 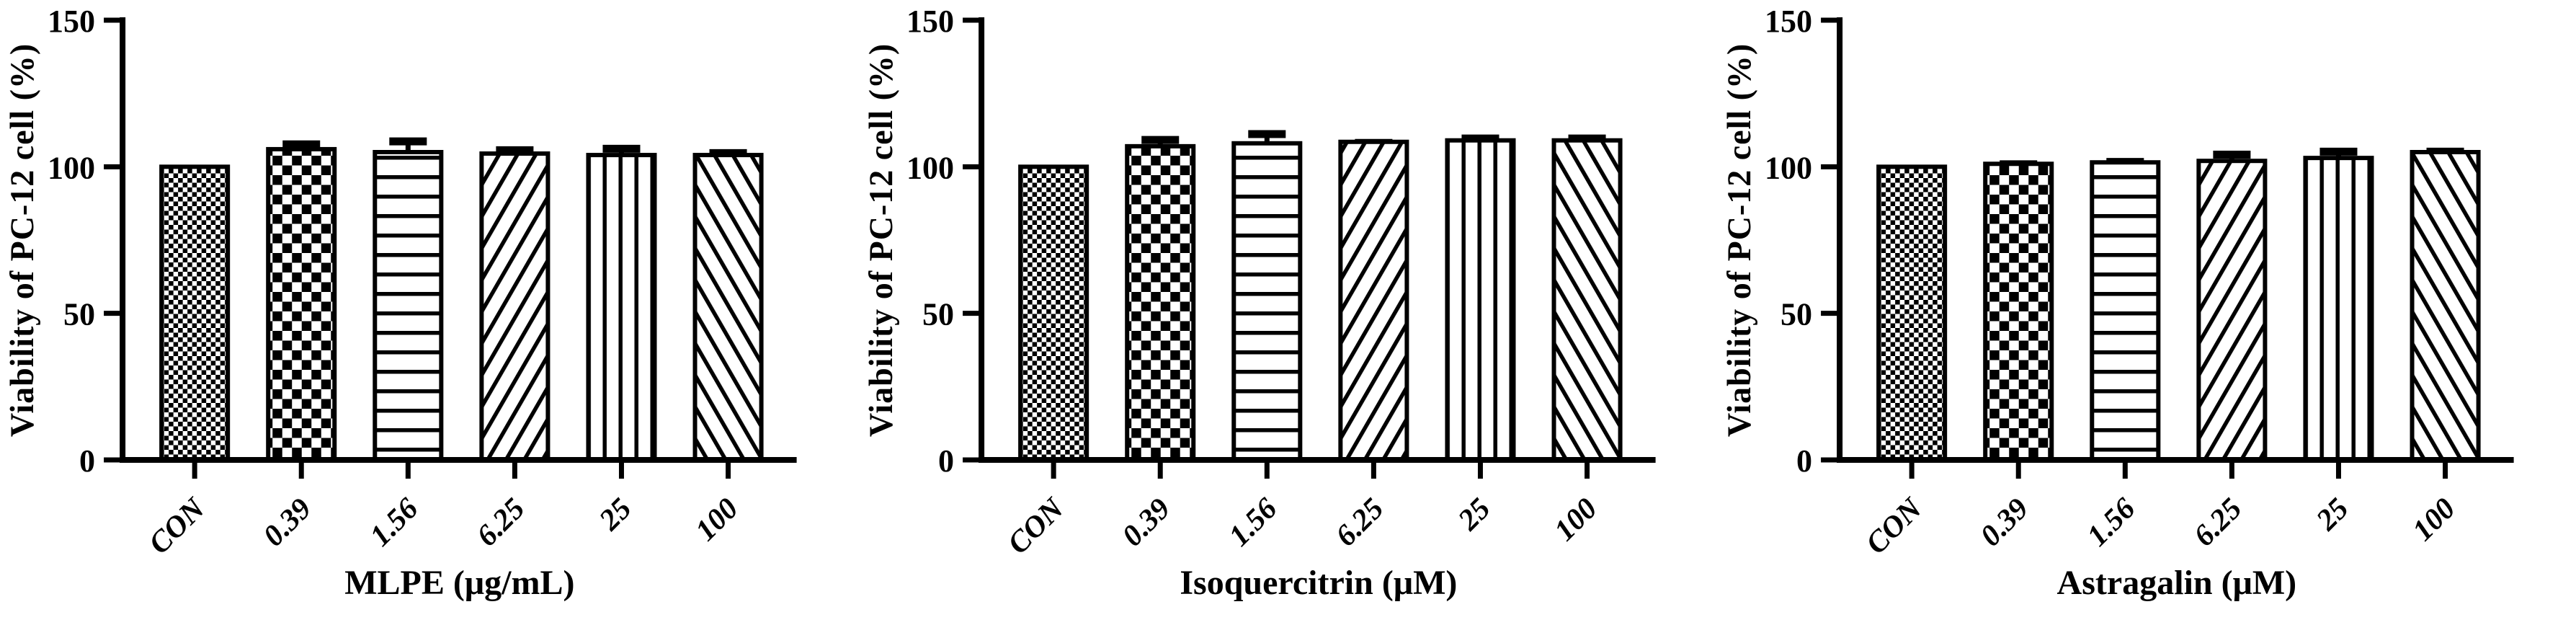 What do you see at coordinates (459, 583) in the screenshot?
I see `x-axis-title: MLPE (μg/mL)` at bounding box center [459, 583].